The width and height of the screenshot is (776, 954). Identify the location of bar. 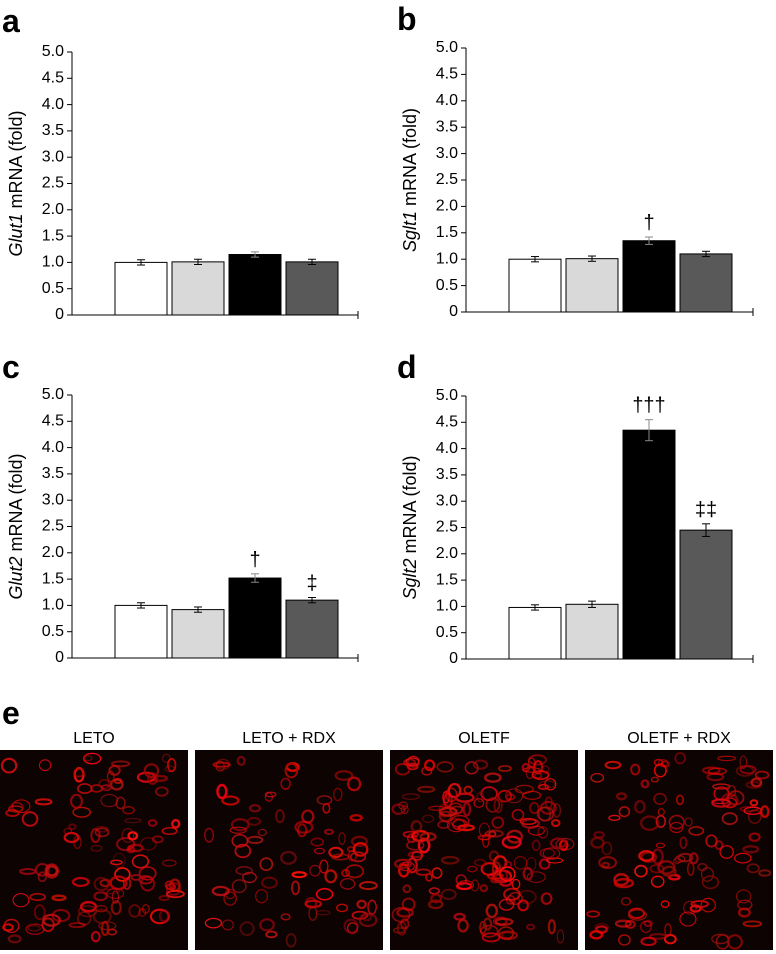
(592, 631).